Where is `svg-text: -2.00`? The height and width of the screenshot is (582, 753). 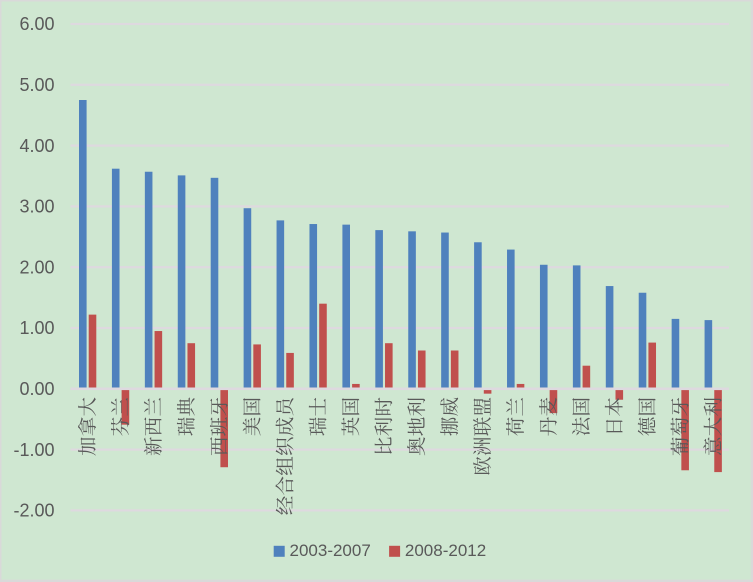 svg-text: -2.00 is located at coordinates (33, 511).